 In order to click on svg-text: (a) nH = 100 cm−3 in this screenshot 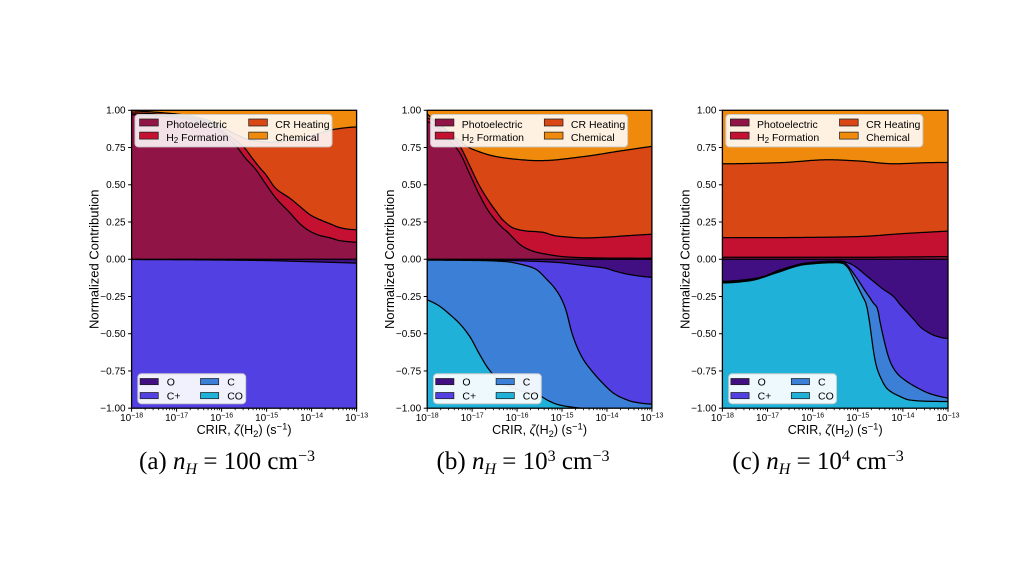, I will do `click(227, 463)`.